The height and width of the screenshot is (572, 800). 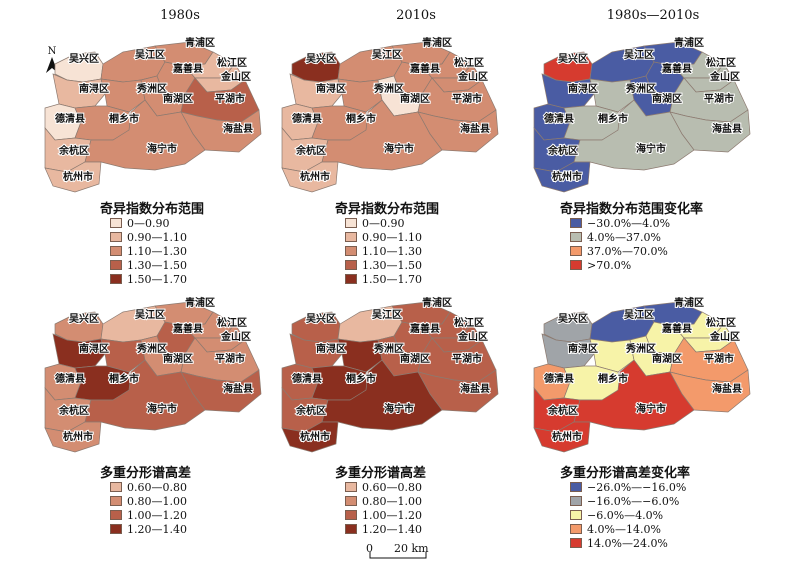 I want to click on legend-item: 14.0%—24.0%, so click(x=628, y=543).